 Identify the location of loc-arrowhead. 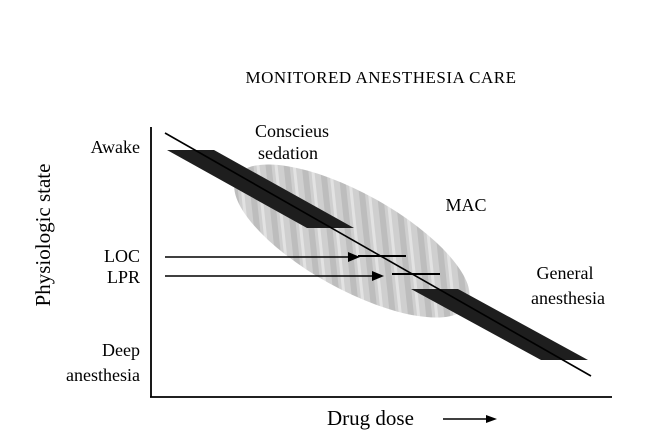
(354, 257).